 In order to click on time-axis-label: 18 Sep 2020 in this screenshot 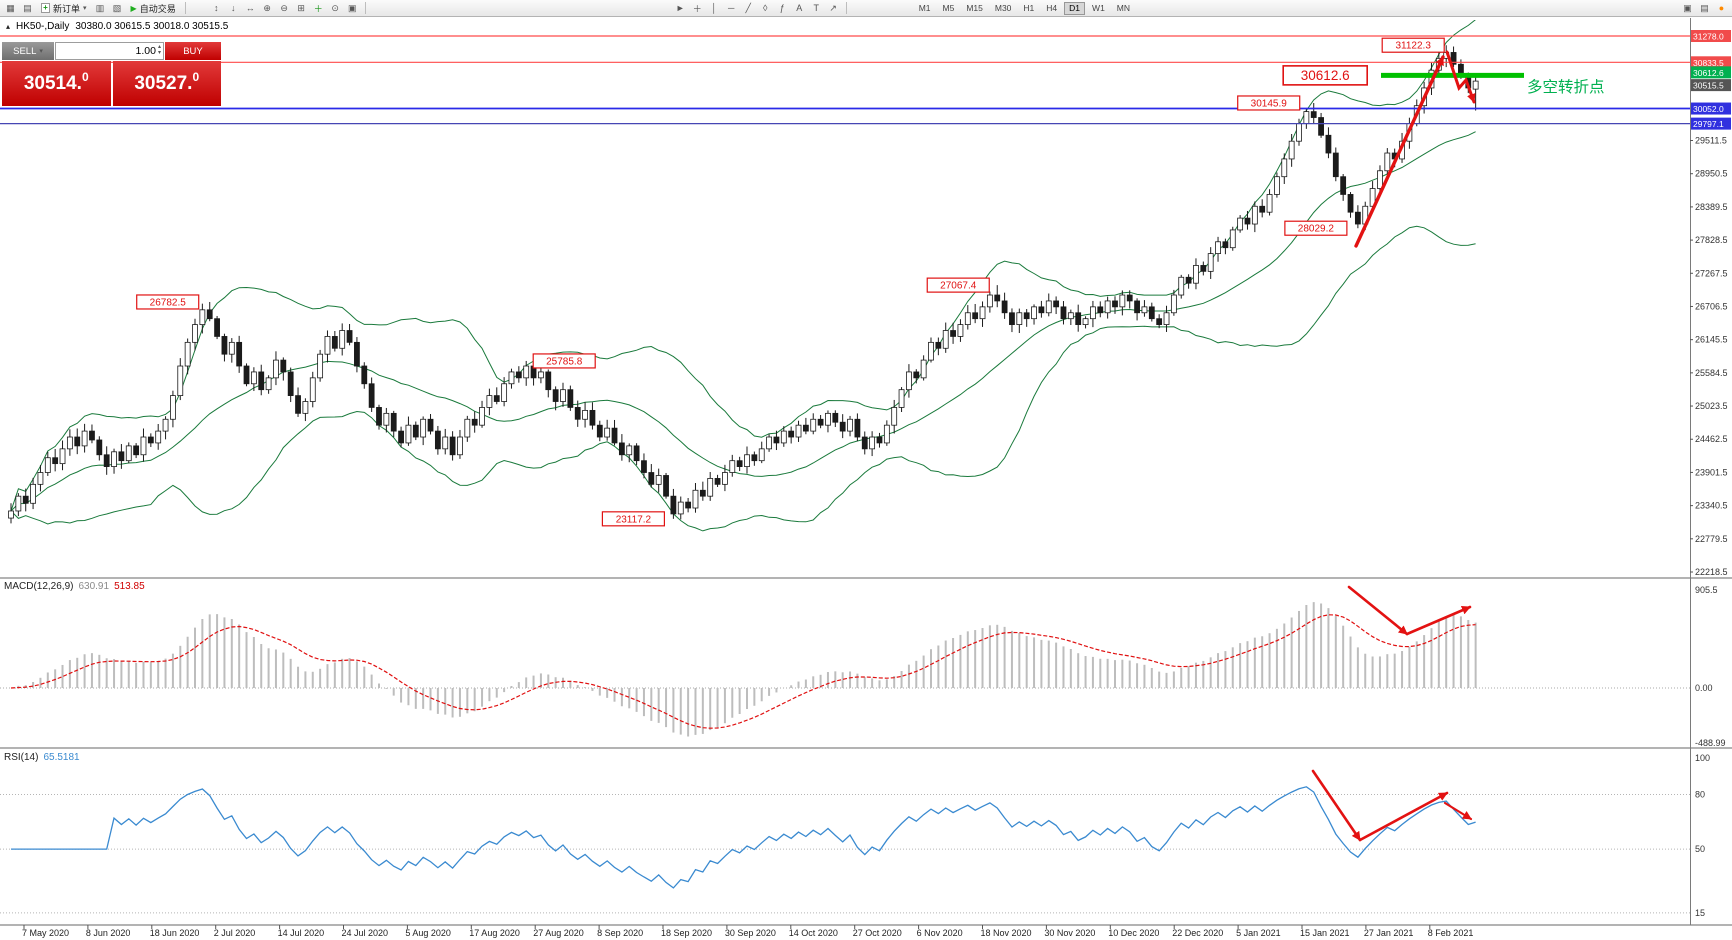, I will do `click(686, 933)`.